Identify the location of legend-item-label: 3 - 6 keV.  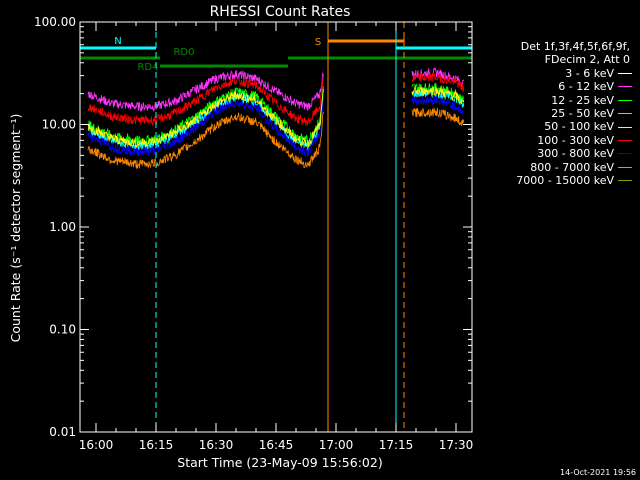
(589, 73).